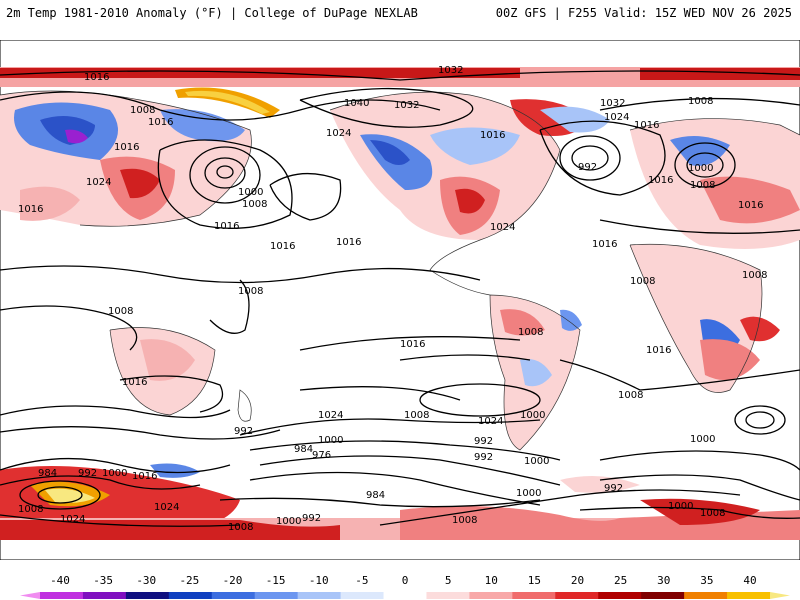  What do you see at coordinates (361, 580) in the screenshot?
I see `colorbar-tick-label: -5` at bounding box center [361, 580].